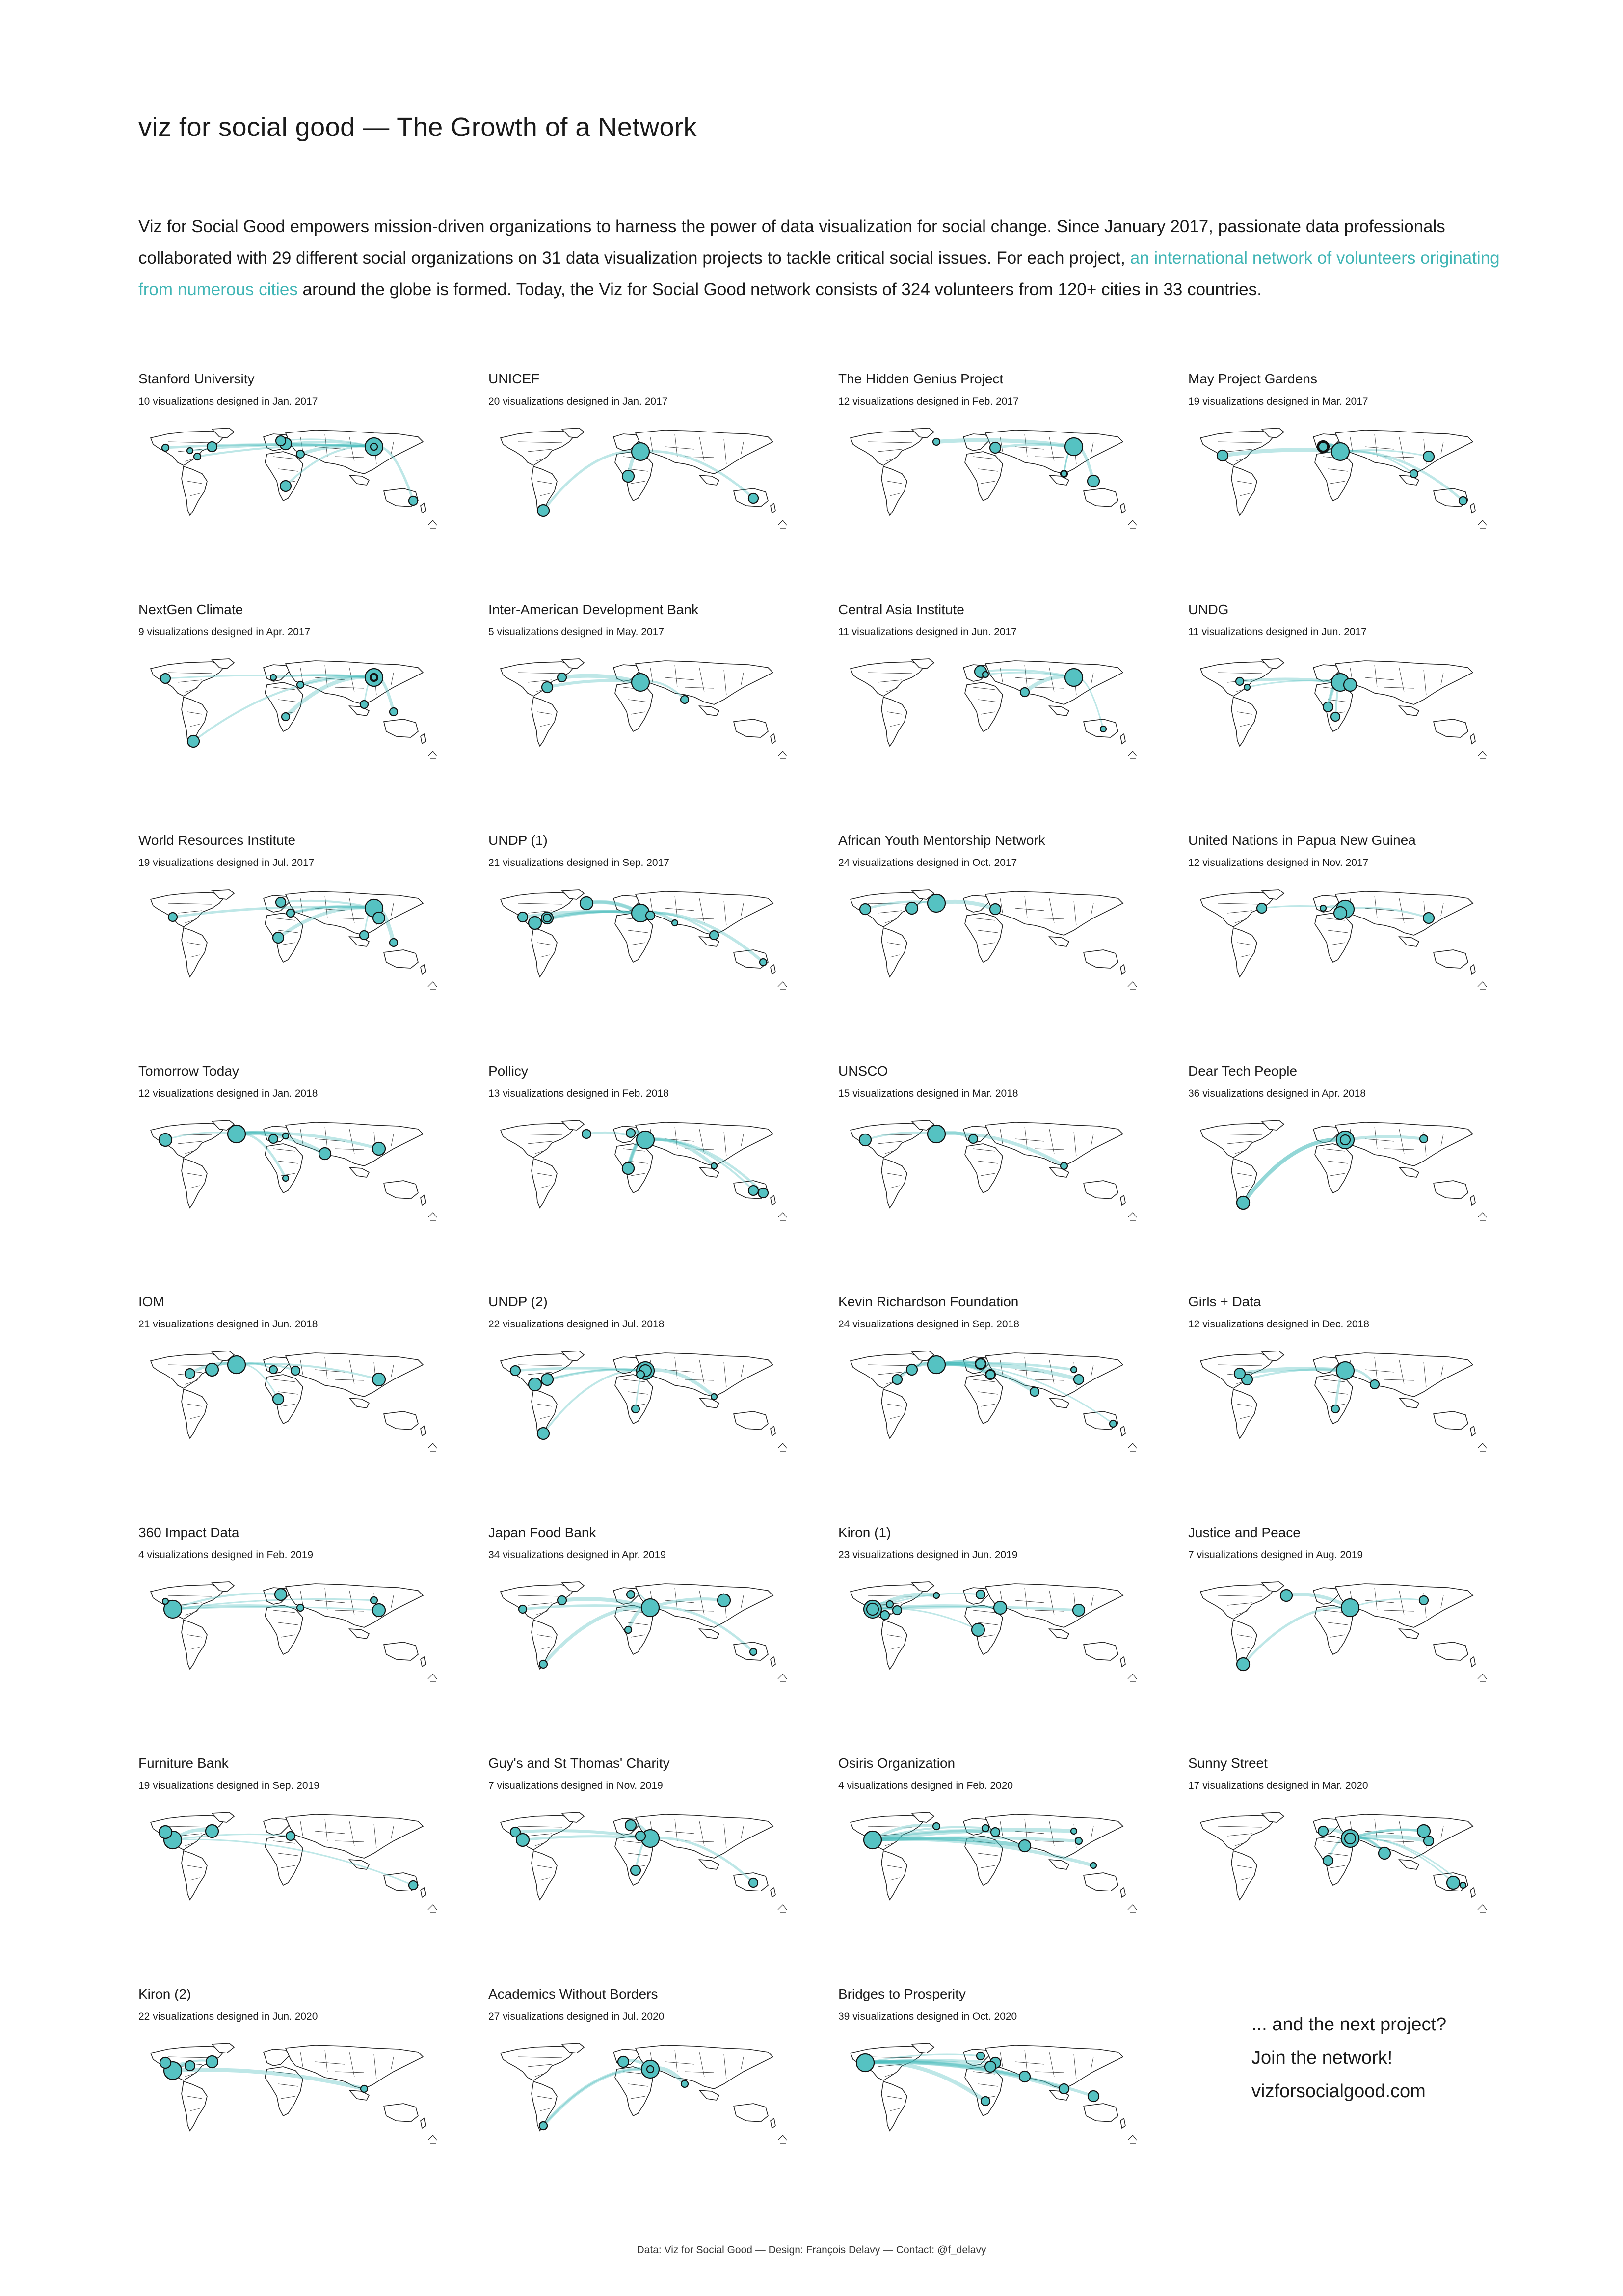 The height and width of the screenshot is (2296, 1623). What do you see at coordinates (576, 2016) in the screenshot?
I see `project-subtitle: 27 visualizations designed in Jul. 2020` at bounding box center [576, 2016].